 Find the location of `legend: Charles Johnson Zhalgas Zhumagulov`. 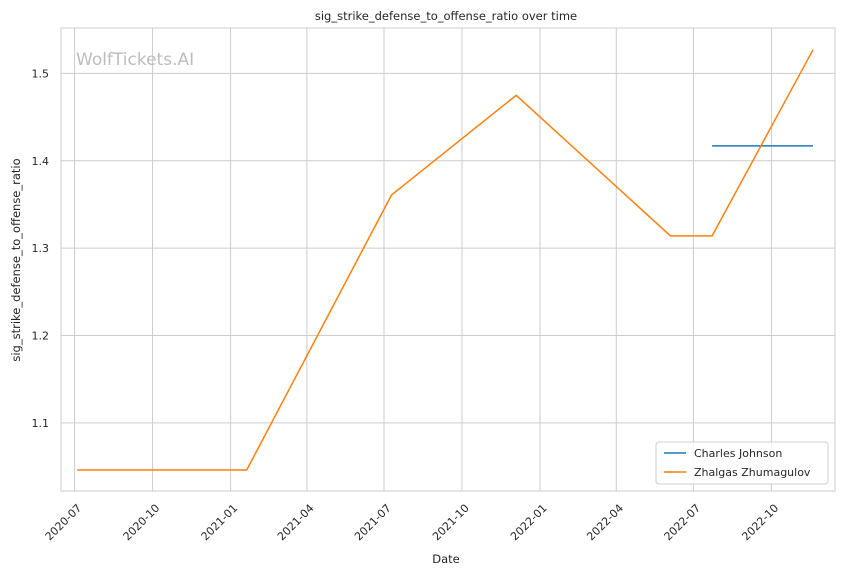

legend: Charles Johnson Zhalgas Zhumagulov is located at coordinates (742, 463).